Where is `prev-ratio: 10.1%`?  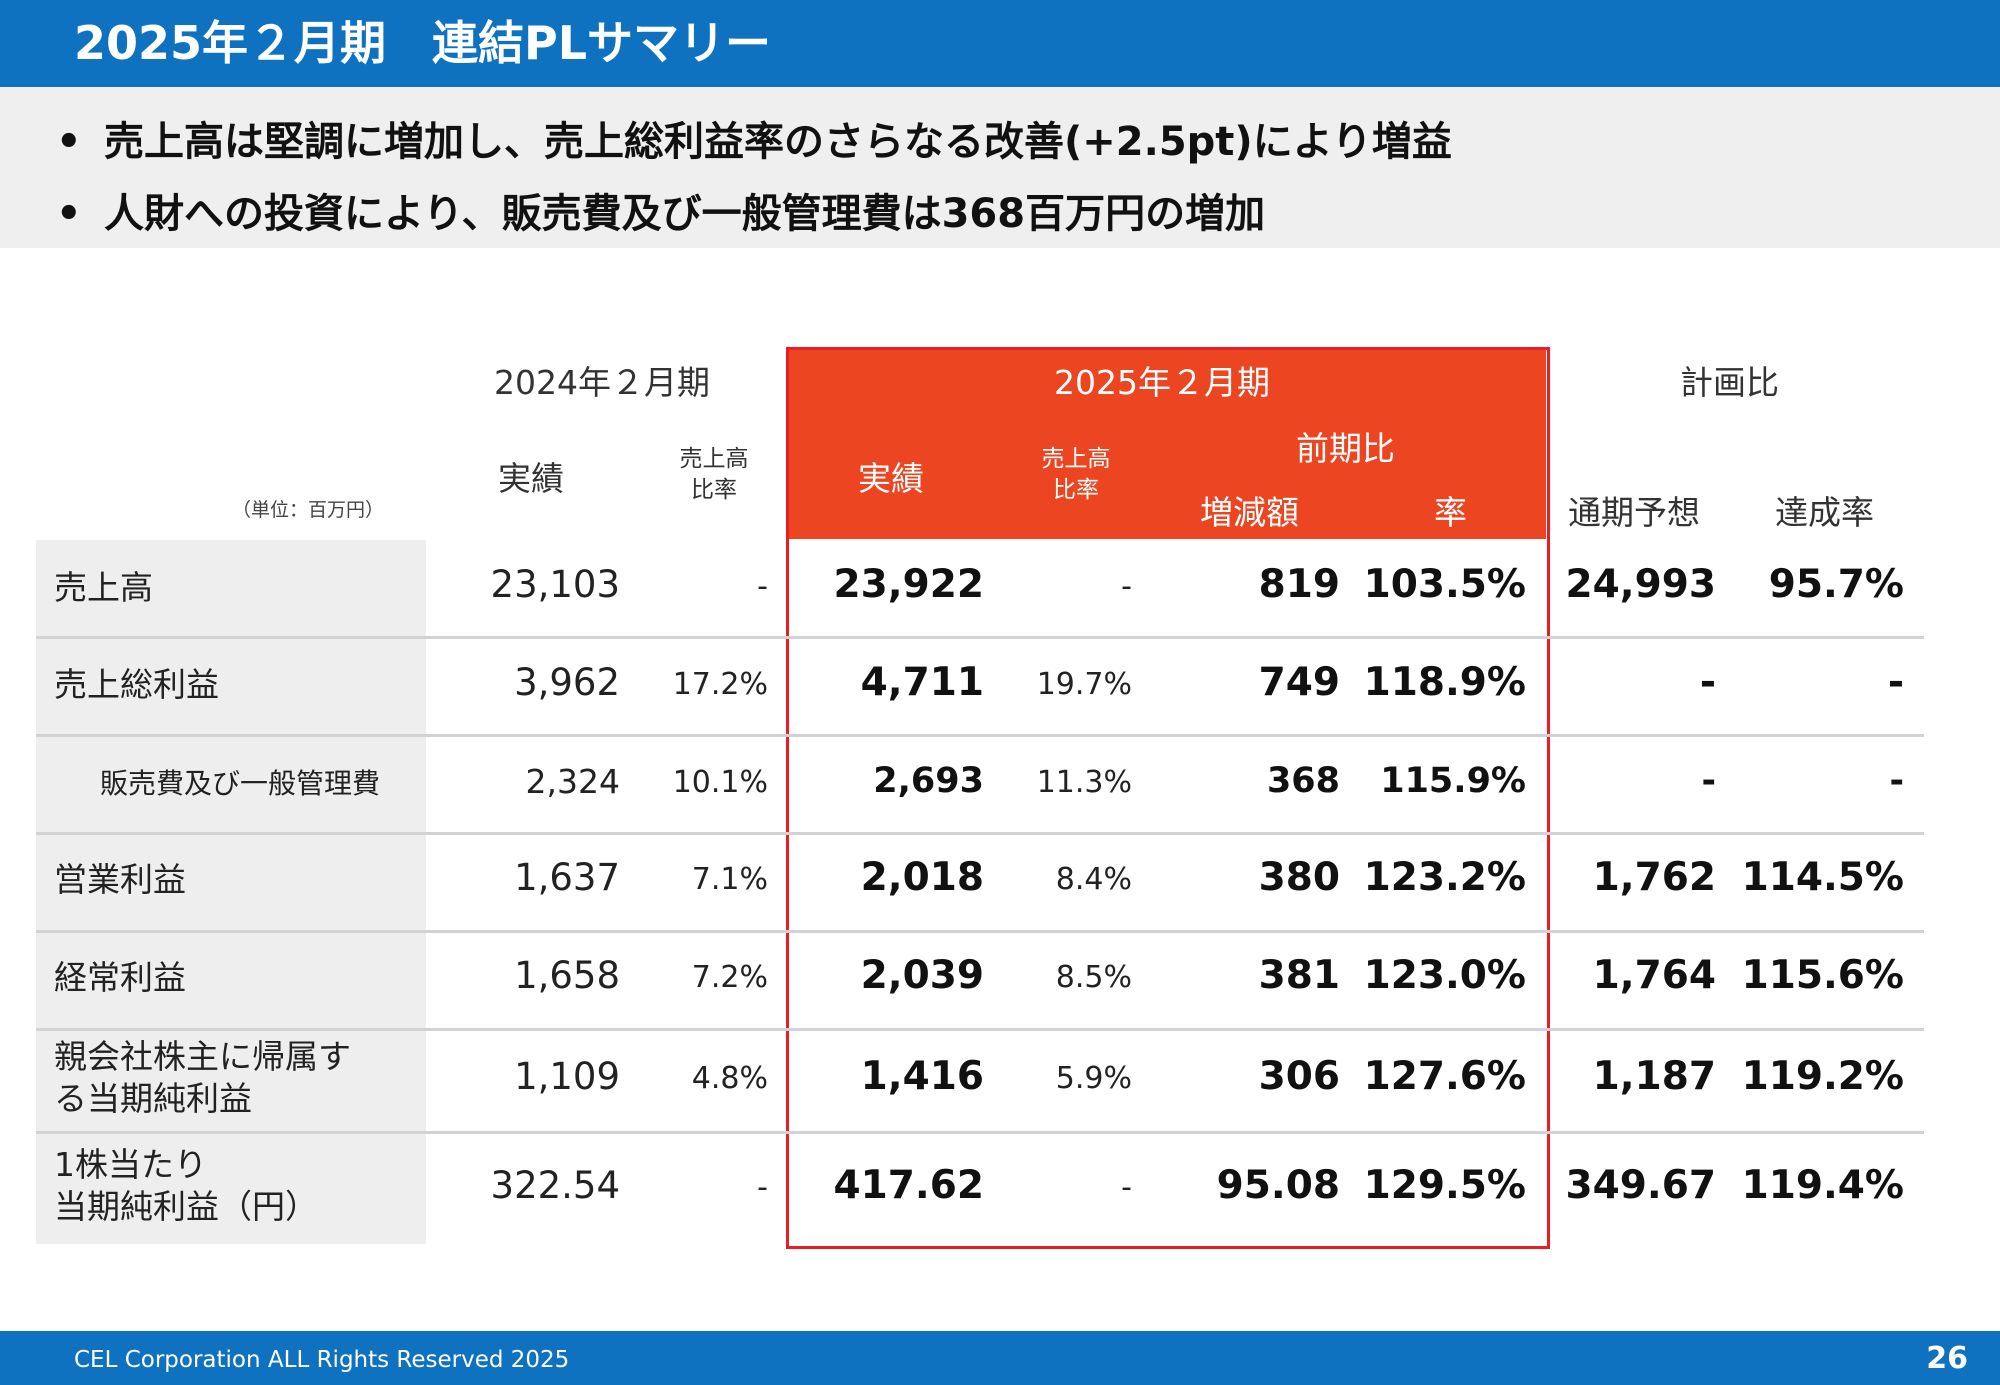 prev-ratio: 10.1% is located at coordinates (720, 782).